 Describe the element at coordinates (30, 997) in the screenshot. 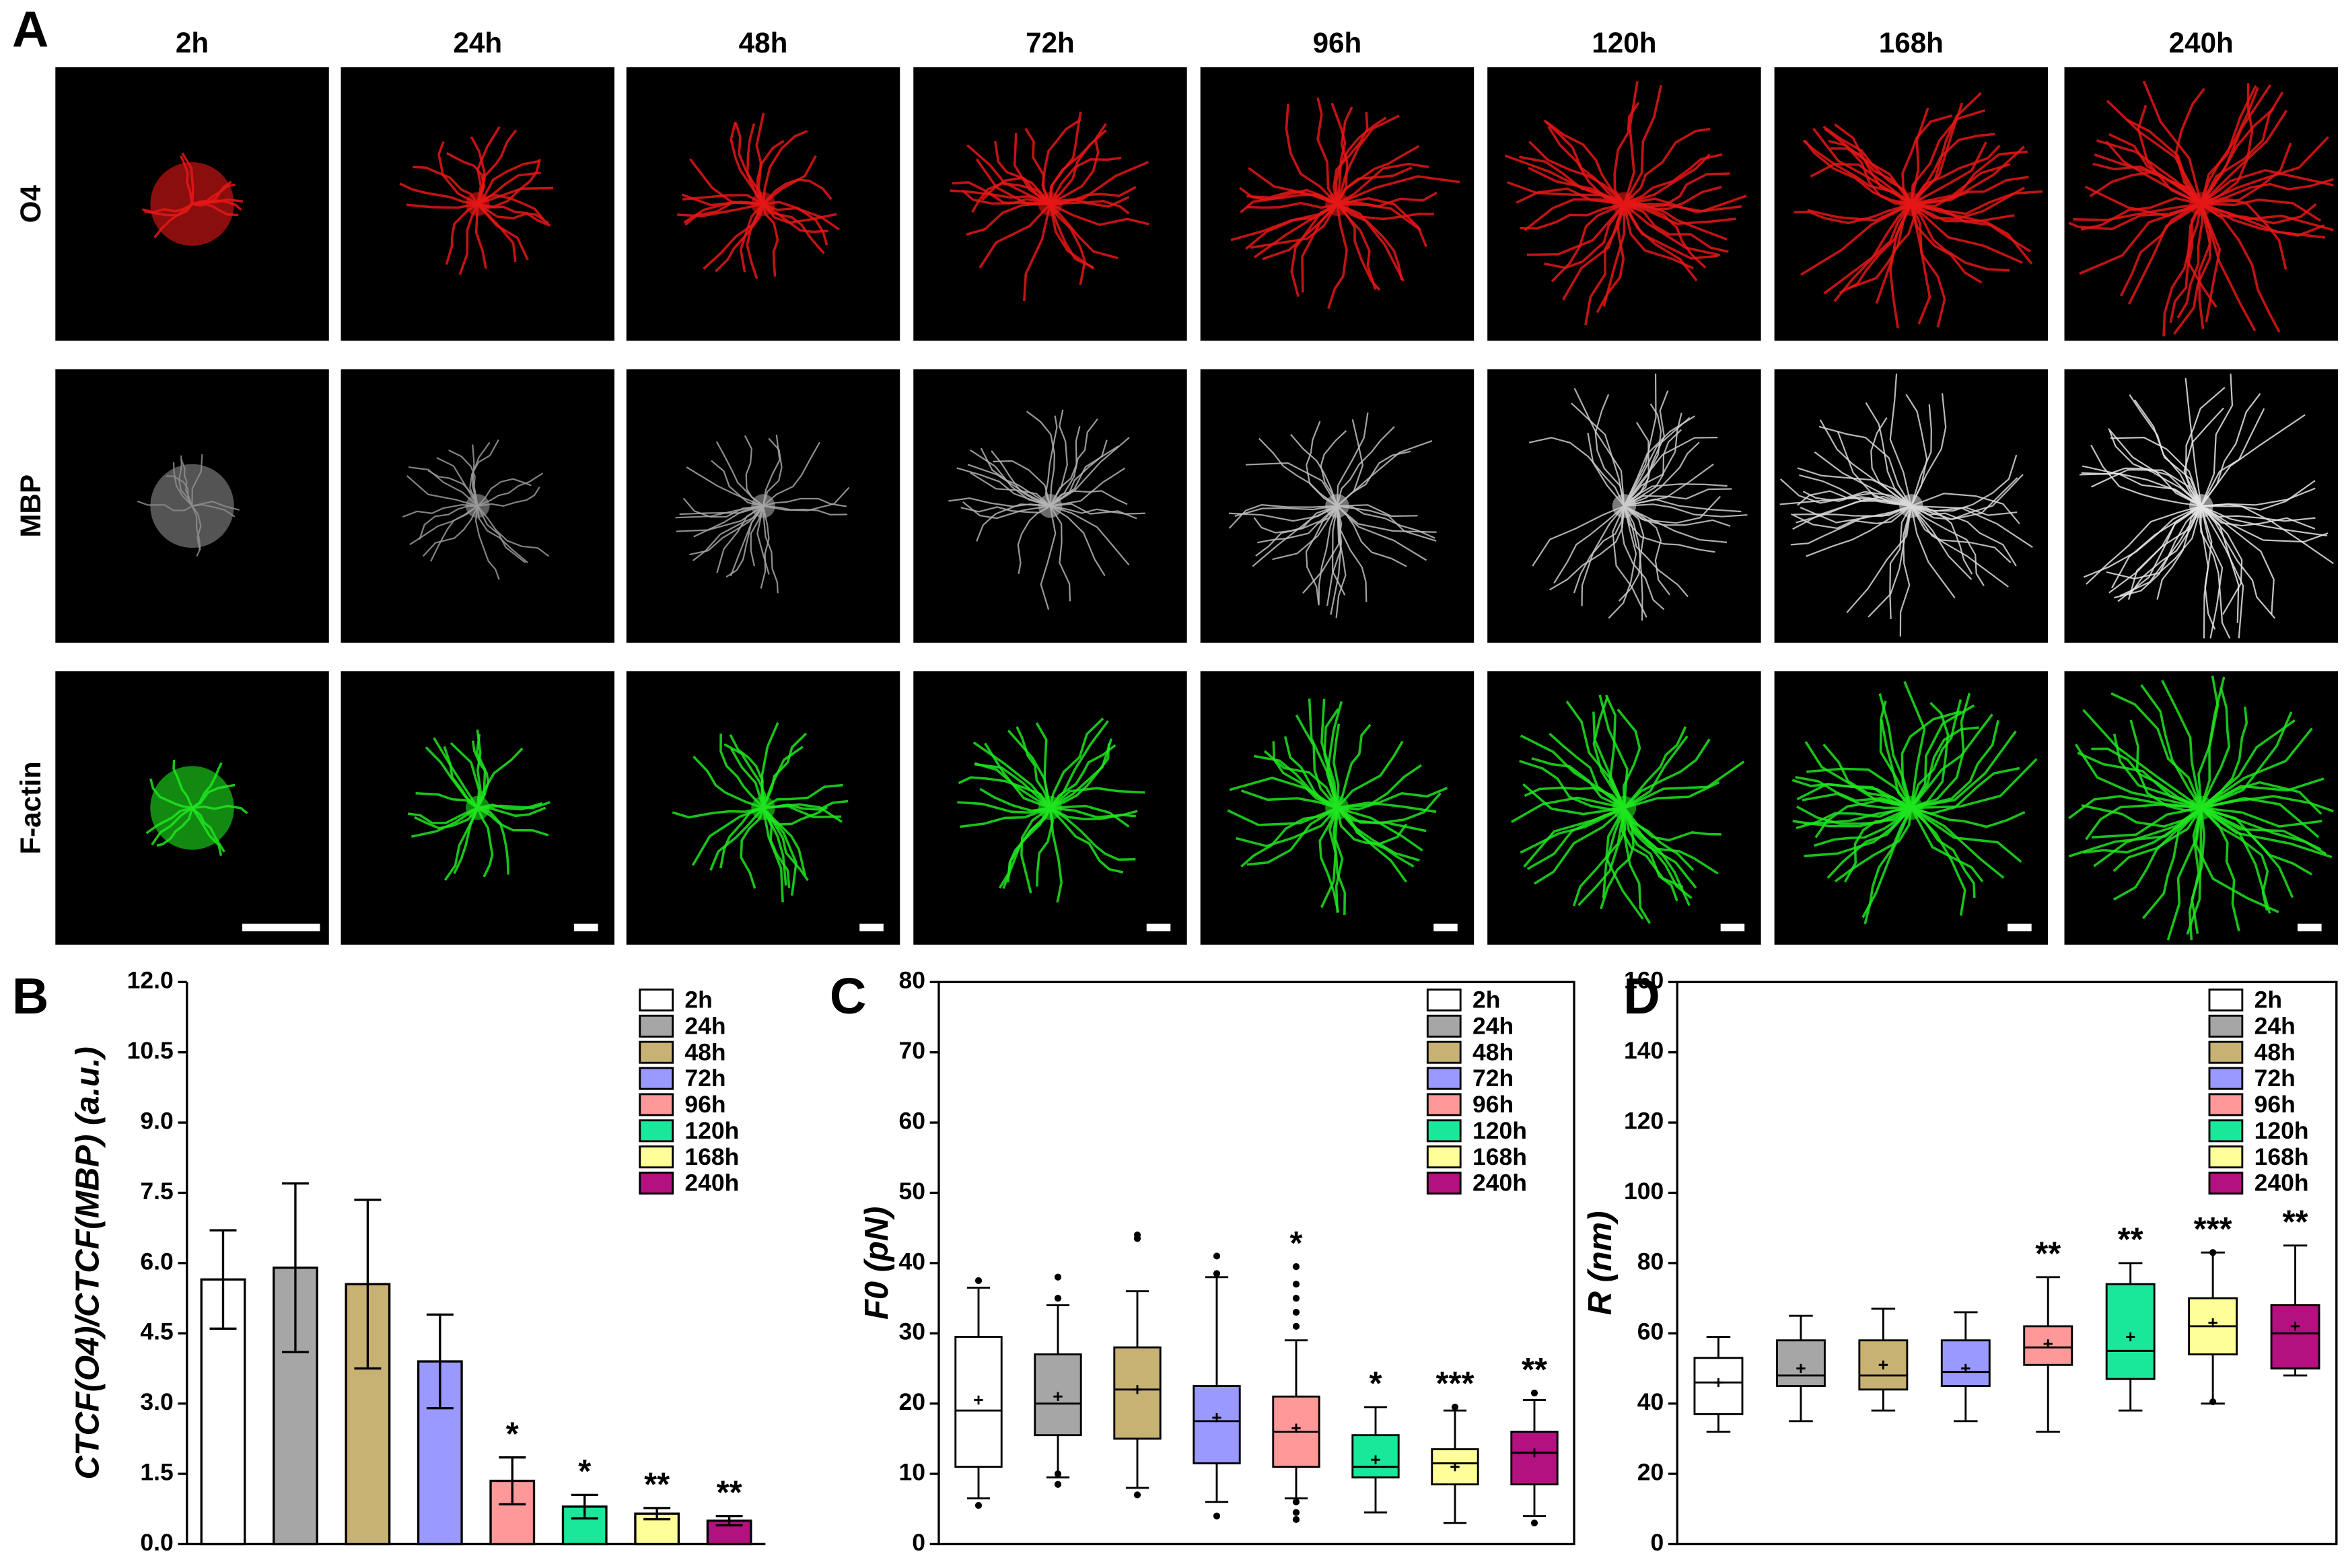

I see `panel-letter: B` at that location.